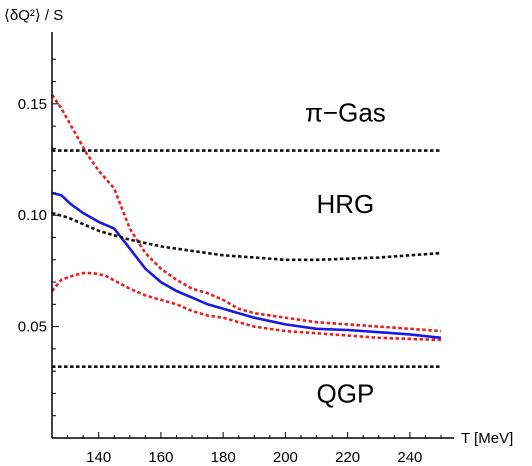  I want to click on x-tick-label: 240, so click(409, 457).